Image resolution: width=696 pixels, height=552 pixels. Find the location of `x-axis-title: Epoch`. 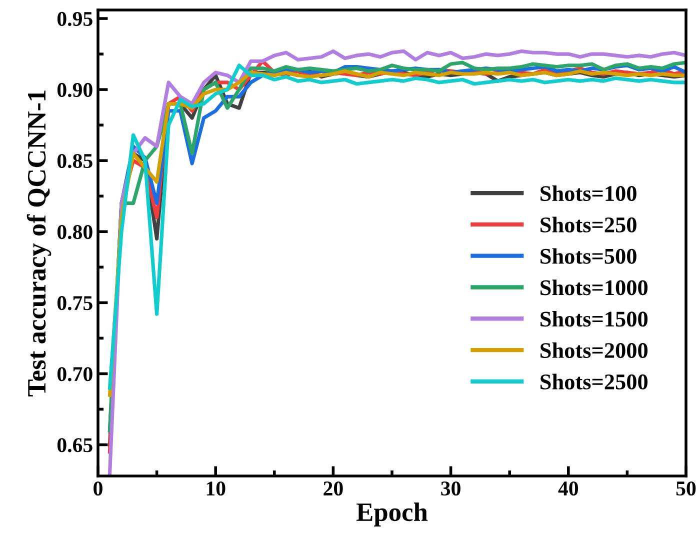

x-axis-title: Epoch is located at coordinates (392, 514).